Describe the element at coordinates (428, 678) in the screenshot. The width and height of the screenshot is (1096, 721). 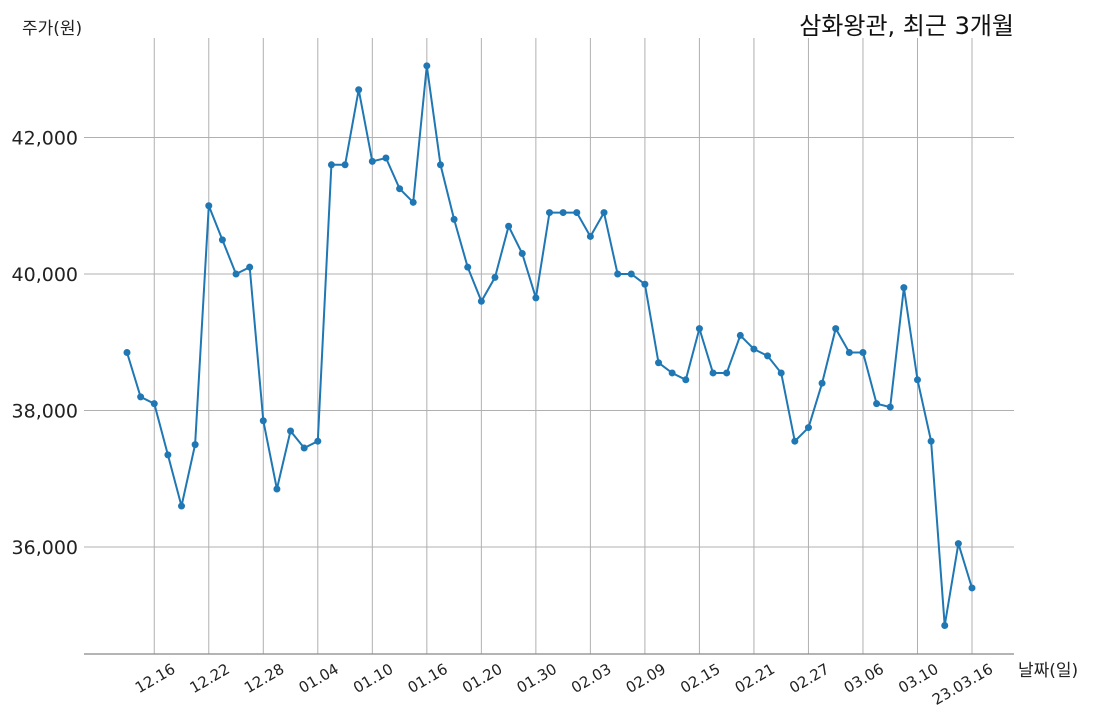
I see `x-tick-label: 01.16` at that location.